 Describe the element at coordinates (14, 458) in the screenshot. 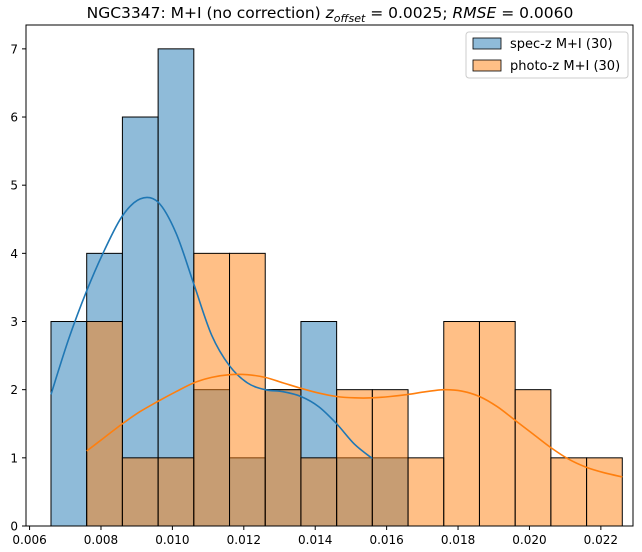

I see `y-tick-label: 1` at that location.